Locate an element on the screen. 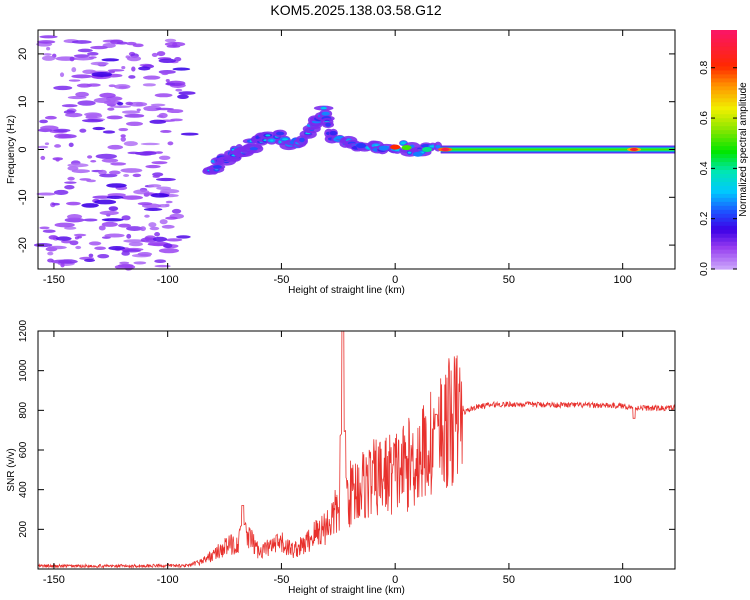 The image size is (750, 600). y-tick-label: 10 is located at coordinates (23, 102).